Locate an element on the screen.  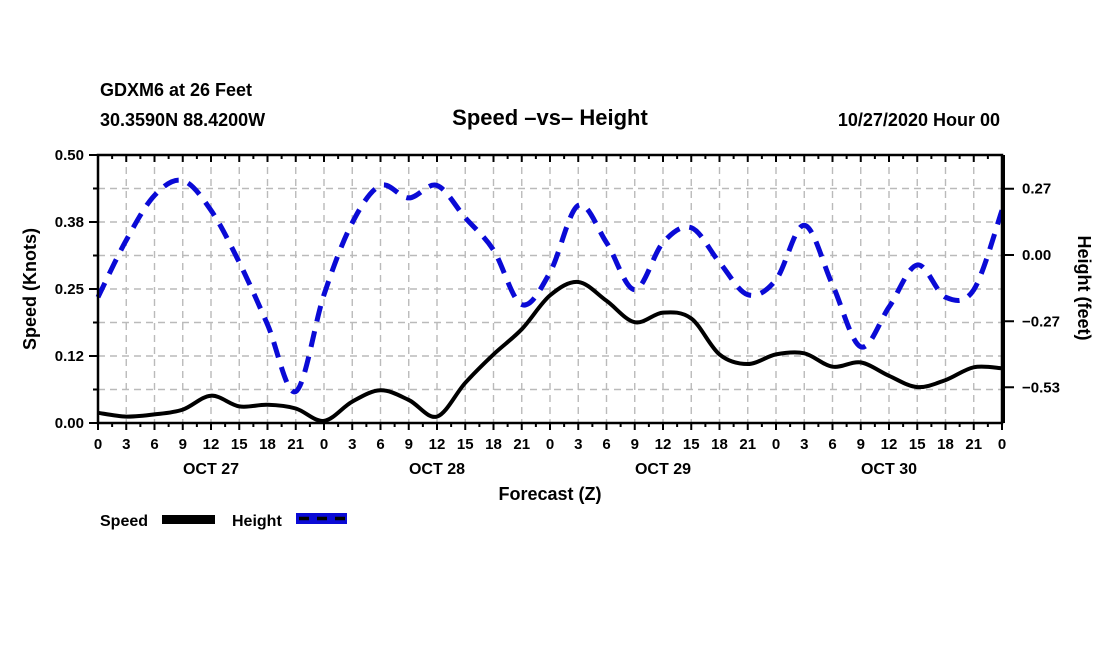
legend: Speed Height is located at coordinates (223, 521).